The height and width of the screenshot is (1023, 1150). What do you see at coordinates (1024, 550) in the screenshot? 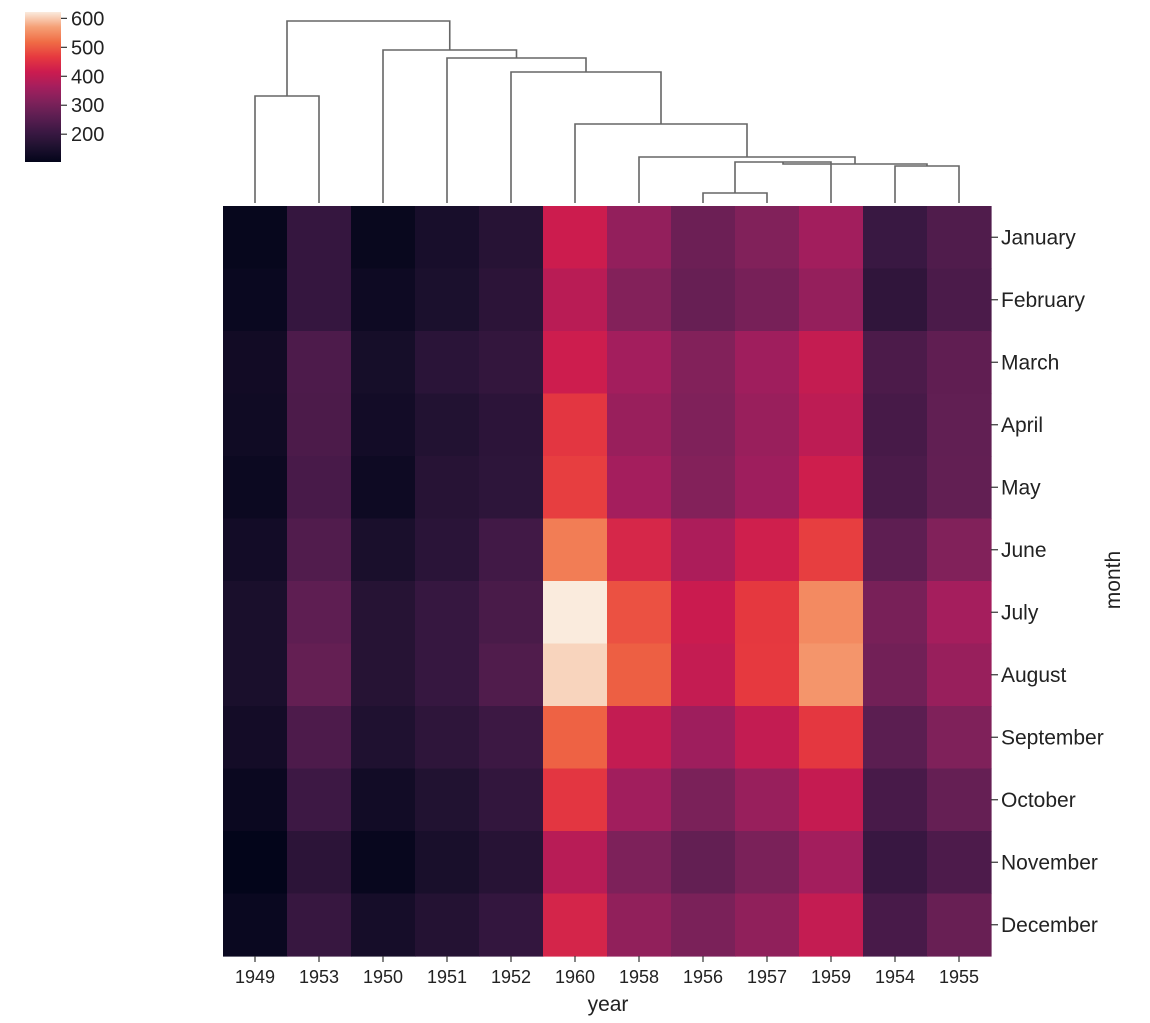
I see `y-tick-label: June` at bounding box center [1024, 550].